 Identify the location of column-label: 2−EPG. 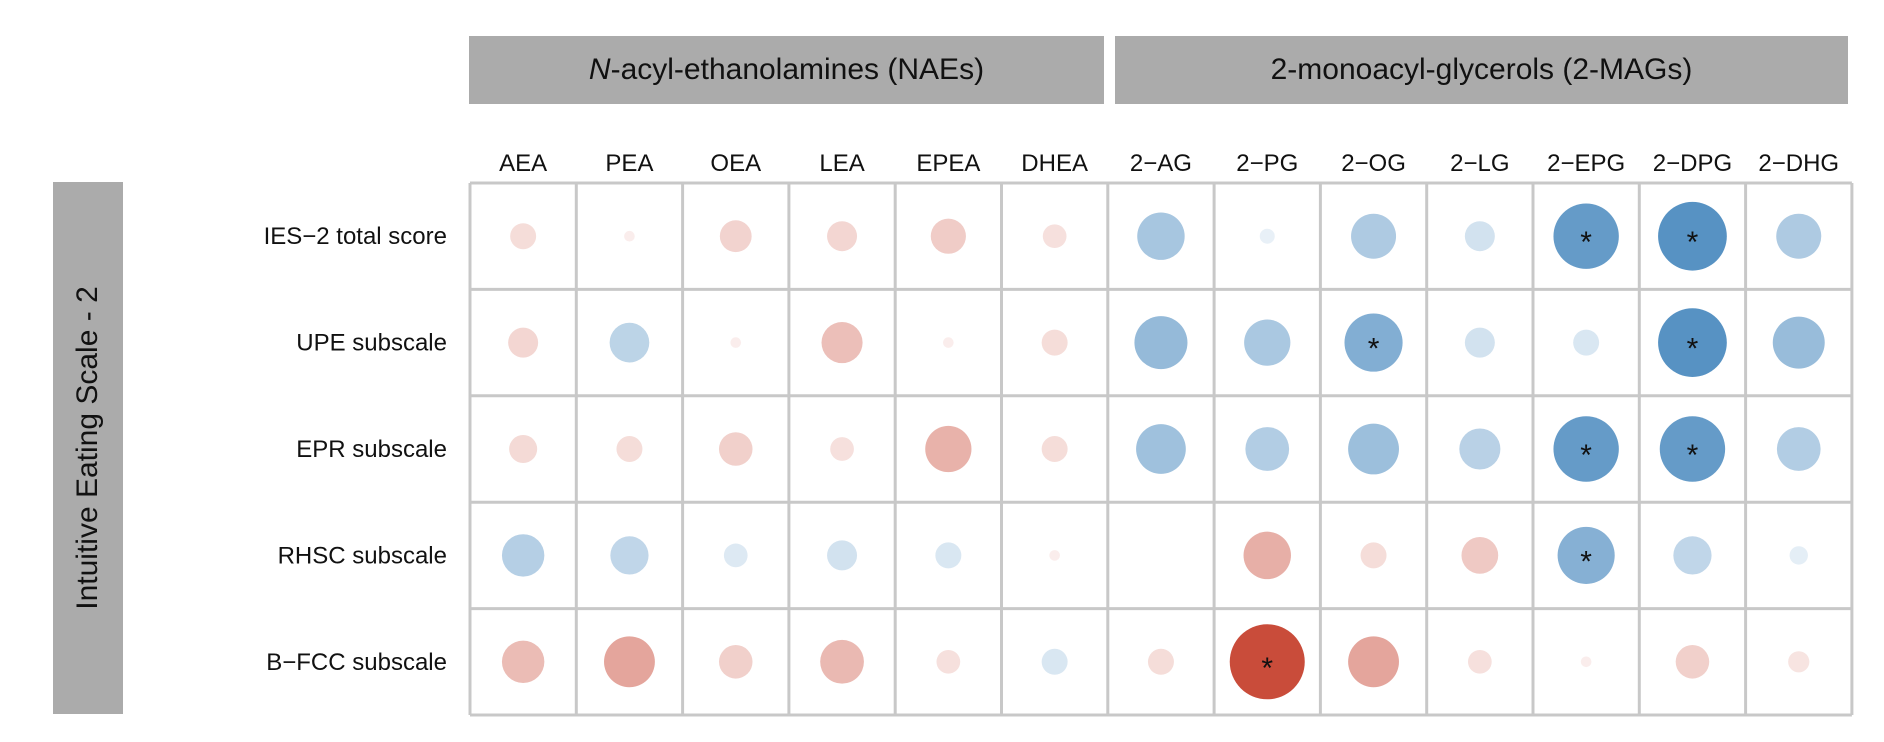
(1586, 163).